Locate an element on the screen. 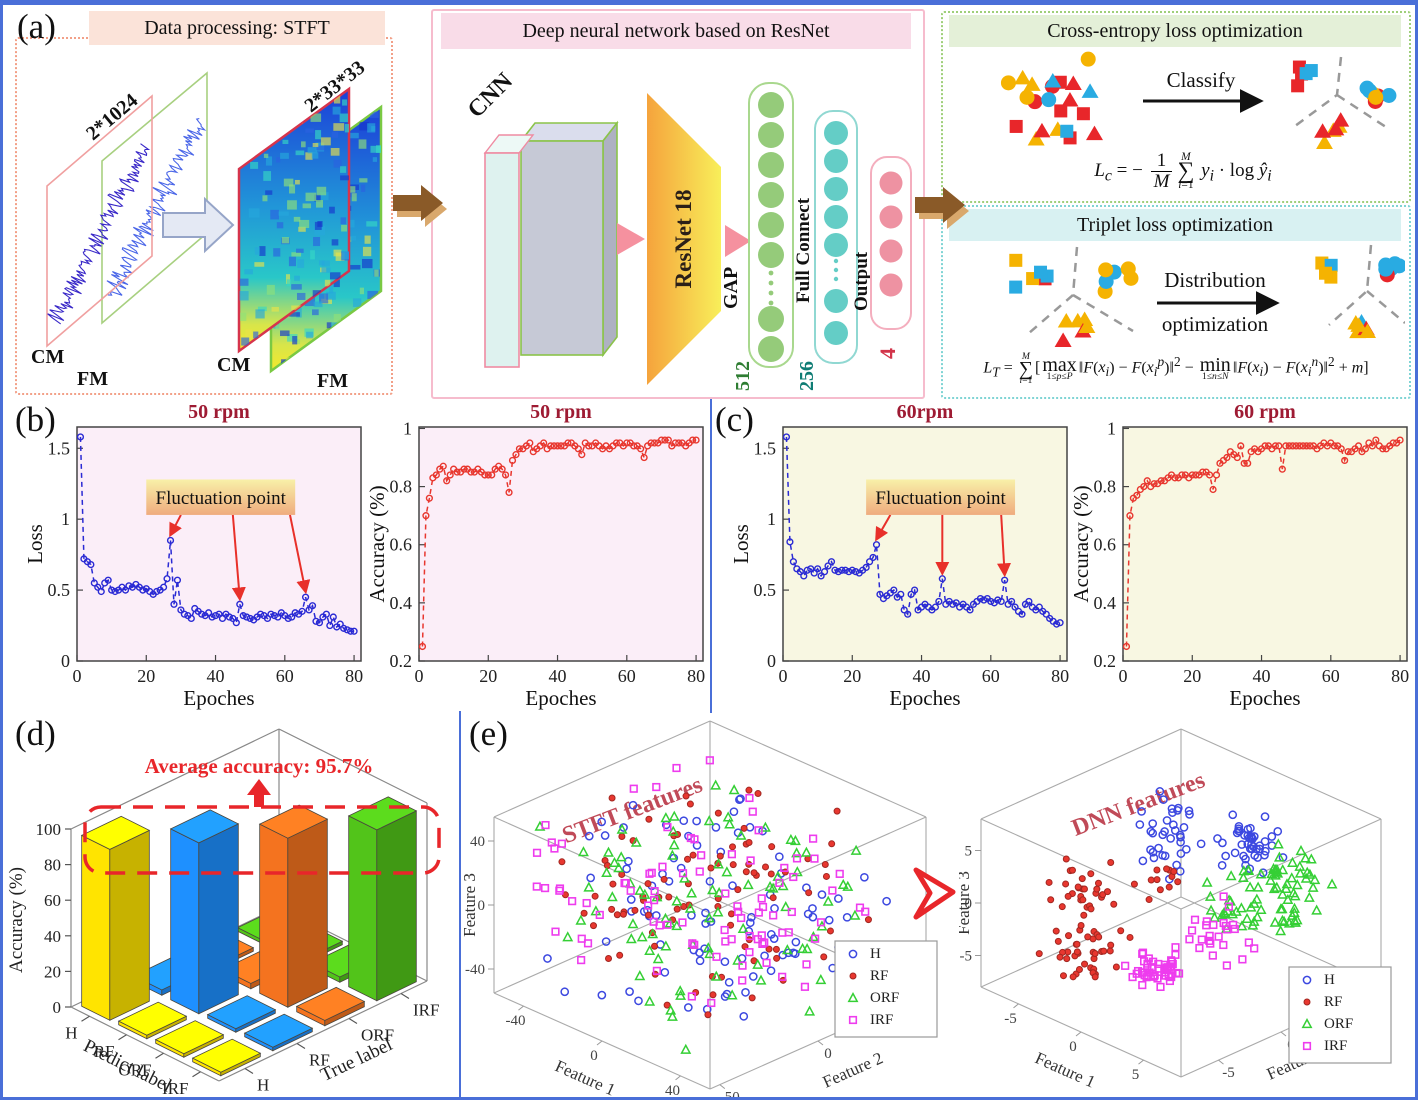  panel-label-a: (a) is located at coordinates (36, 26).